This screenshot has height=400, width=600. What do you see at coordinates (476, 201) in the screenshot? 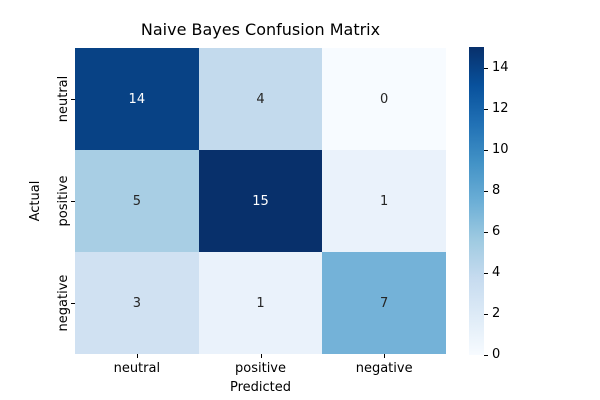
I see `colorbar` at bounding box center [476, 201].